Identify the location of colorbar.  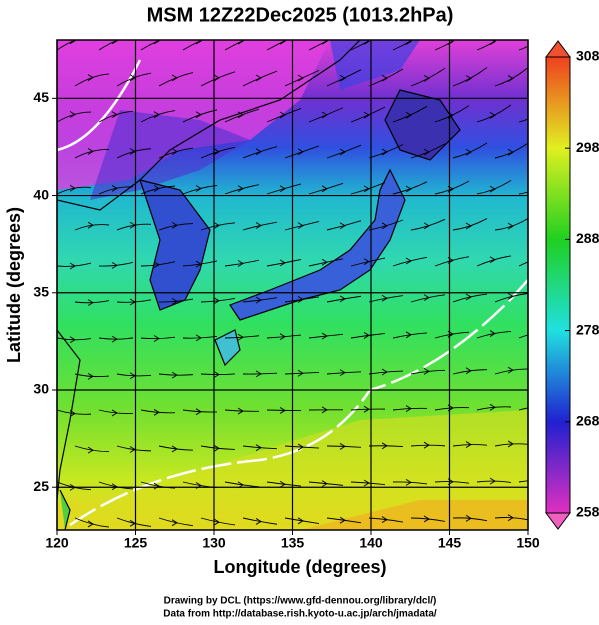
(558, 285).